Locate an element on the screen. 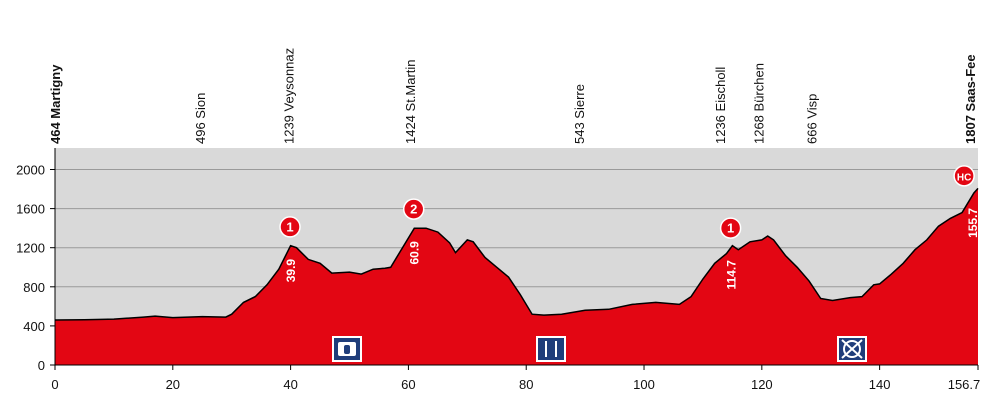 This screenshot has height=401, width=990. x-tick-label: 0 is located at coordinates (54, 384).